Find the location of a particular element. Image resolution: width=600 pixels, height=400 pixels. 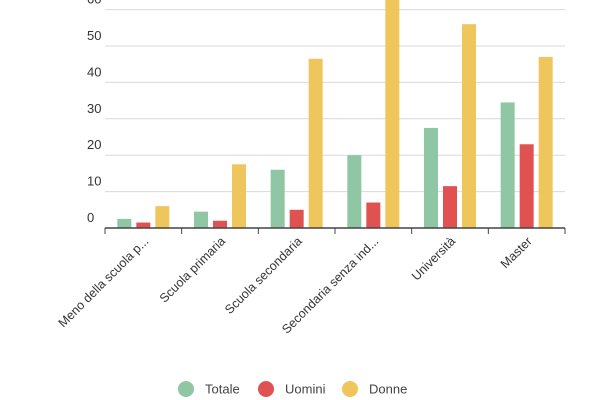

x-tick-label: Università is located at coordinates (433, 258).